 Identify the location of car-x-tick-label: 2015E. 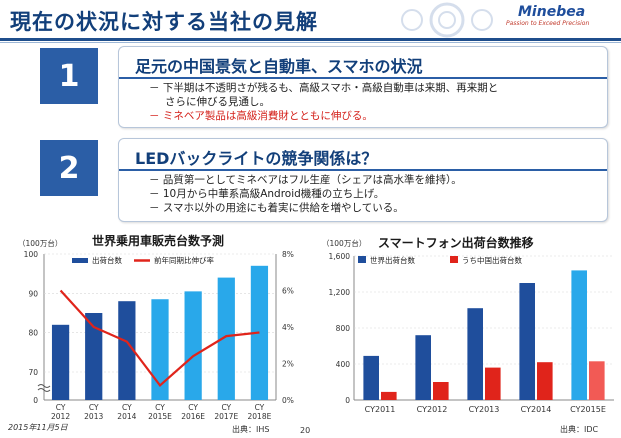
(160, 416).